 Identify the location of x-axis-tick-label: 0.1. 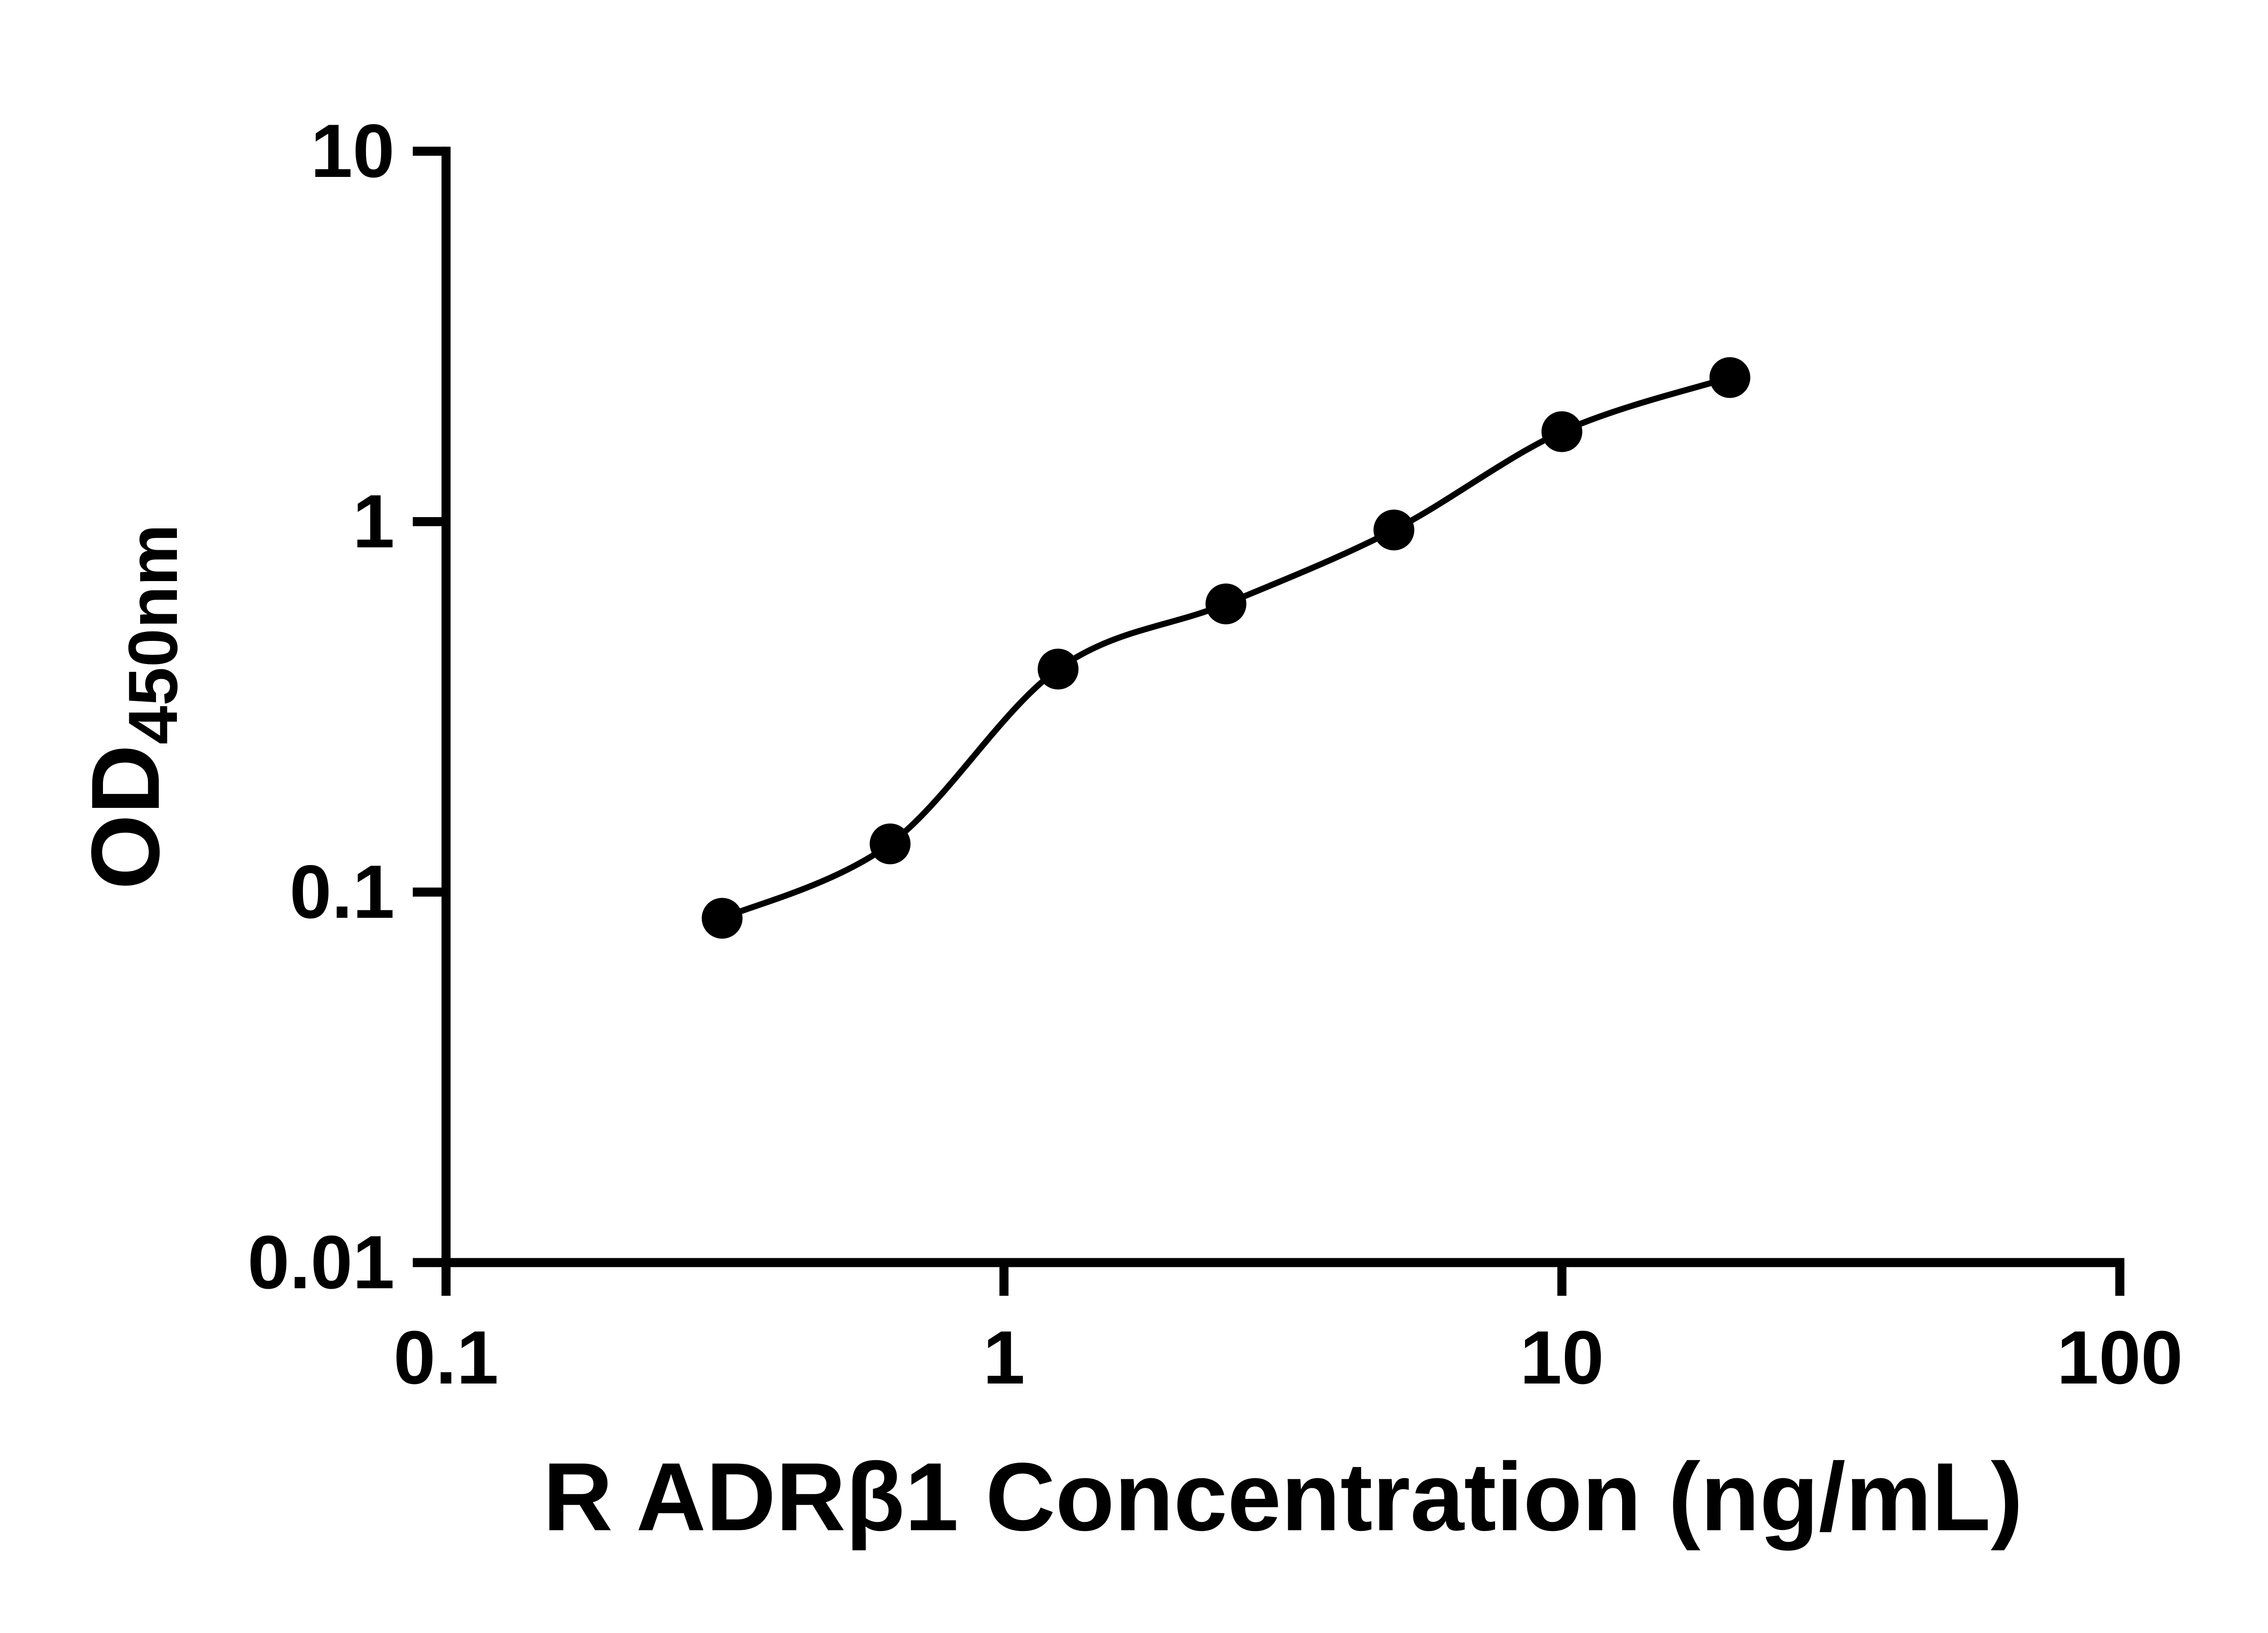
(446, 1357).